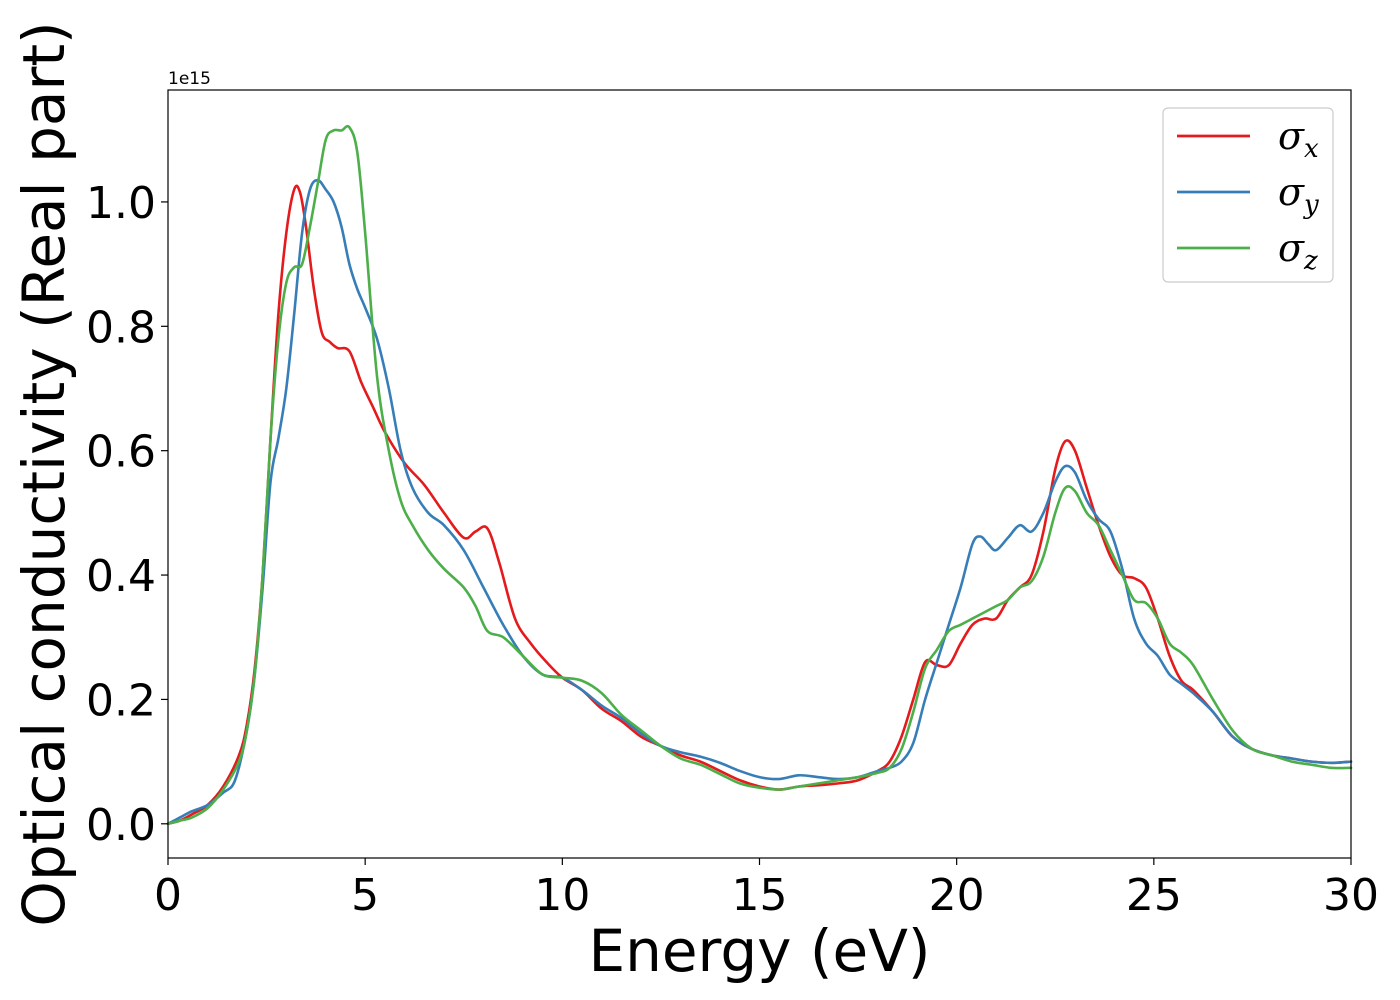 Image resolution: width=1400 pixels, height=1000 pixels. I want to click on y-tick-label: 1.0, so click(121, 203).